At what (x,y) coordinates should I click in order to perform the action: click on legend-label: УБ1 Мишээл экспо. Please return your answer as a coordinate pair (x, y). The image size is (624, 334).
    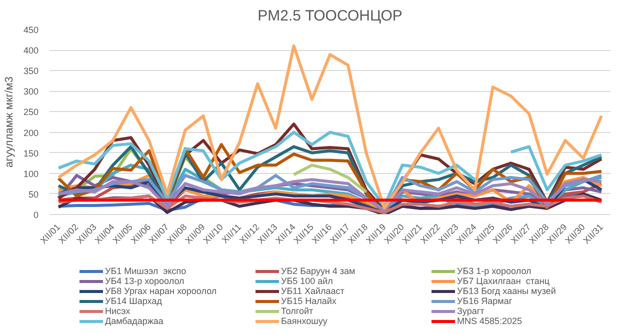
    Looking at the image, I should click on (146, 271).